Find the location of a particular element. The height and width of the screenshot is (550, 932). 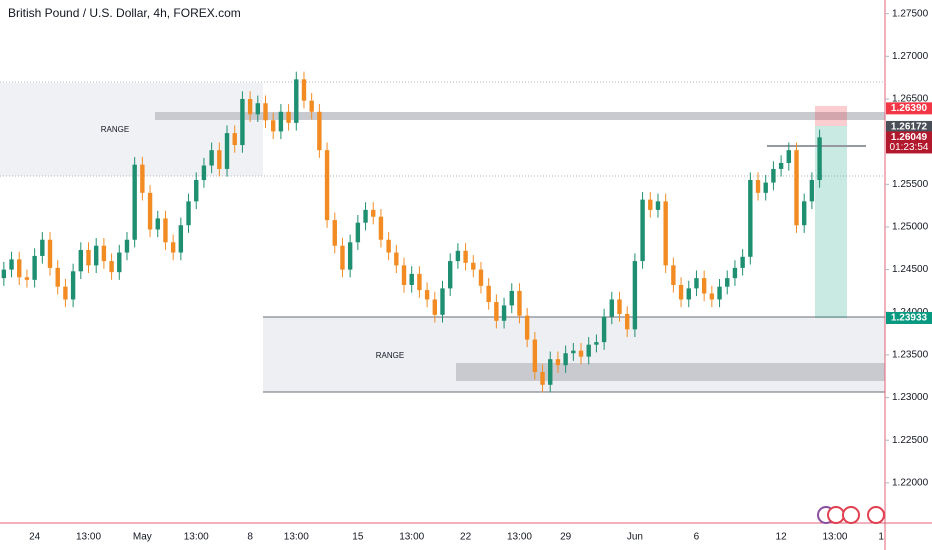

price-label: 1.23933 is located at coordinates (909, 318).